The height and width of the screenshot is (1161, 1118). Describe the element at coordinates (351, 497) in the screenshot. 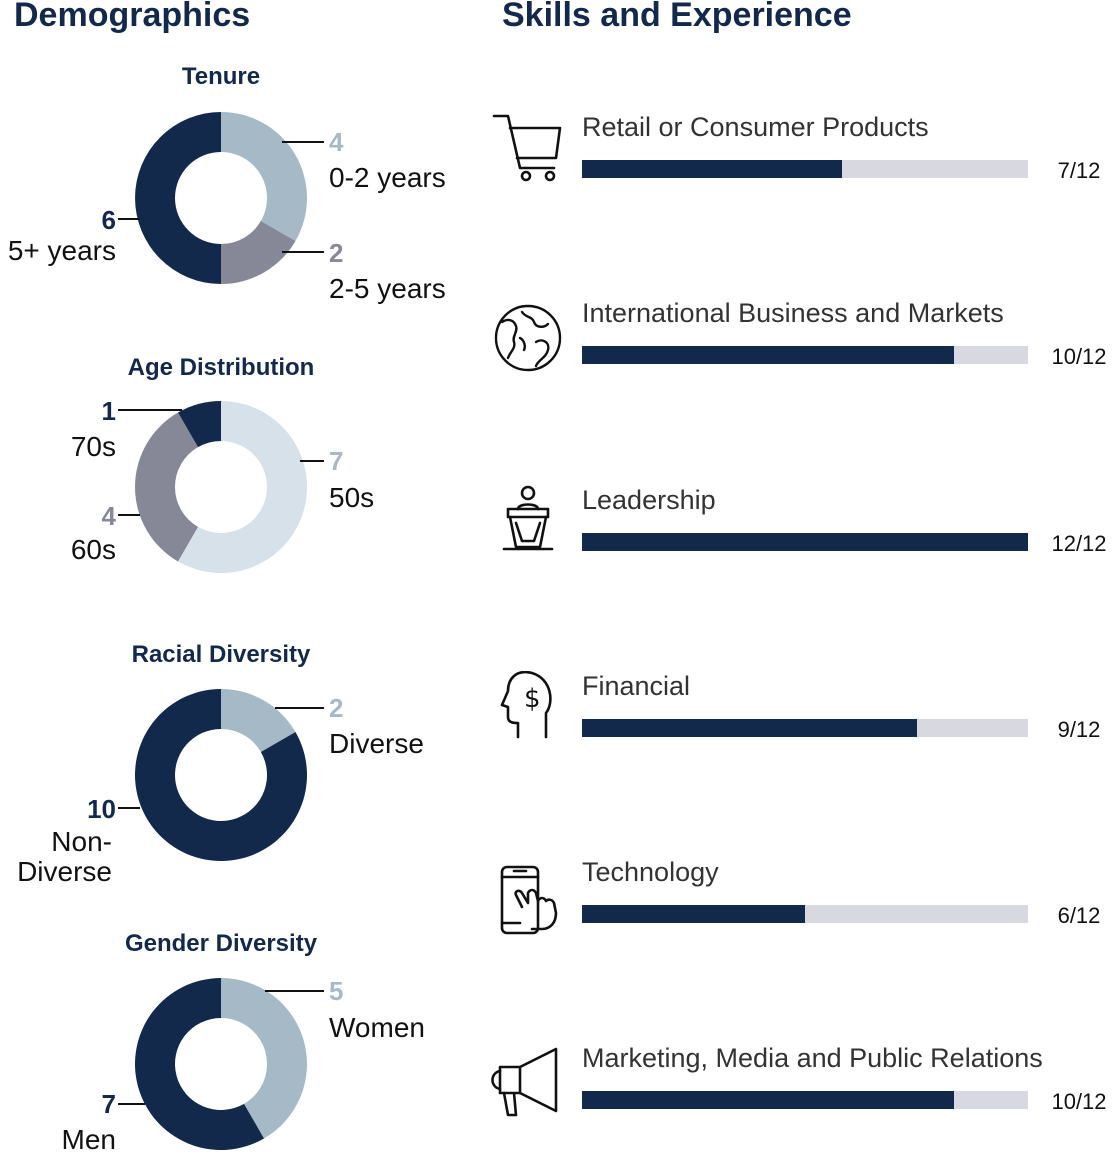

I see `slice-label: 50s` at that location.